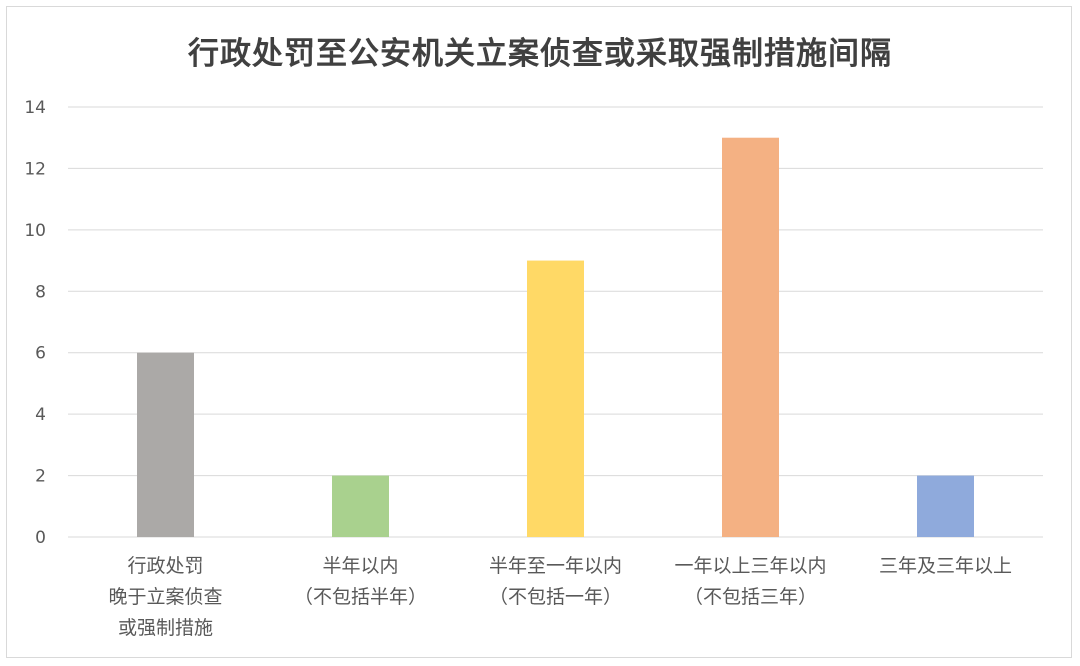 This screenshot has height=666, width=1080. Describe the element at coordinates (40, 415) in the screenshot. I see `y-tick-label: 4` at that location.